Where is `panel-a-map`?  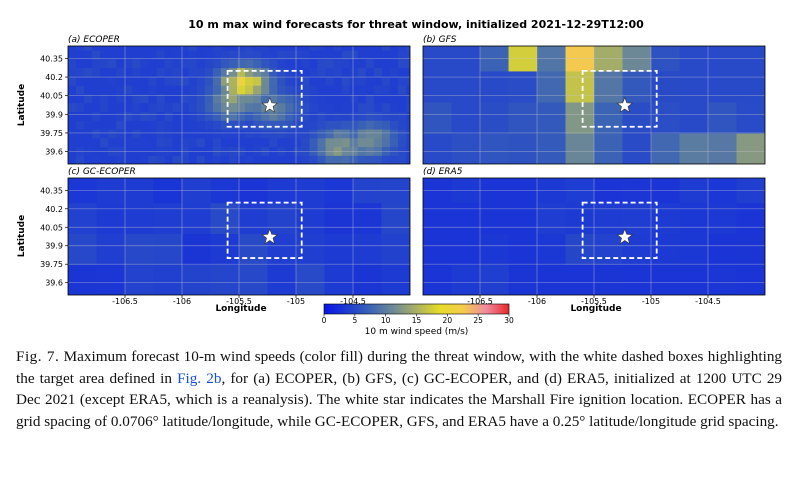
panel-a-map is located at coordinates (239, 105).